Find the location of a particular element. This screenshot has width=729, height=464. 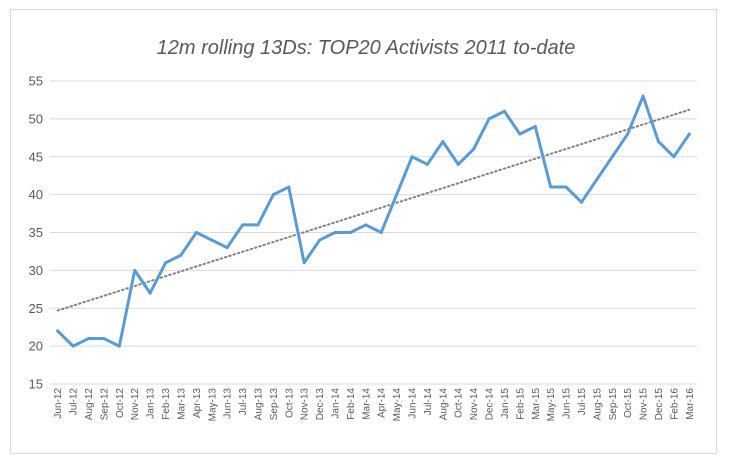

x-tick-label: Aug-15 is located at coordinates (597, 404).